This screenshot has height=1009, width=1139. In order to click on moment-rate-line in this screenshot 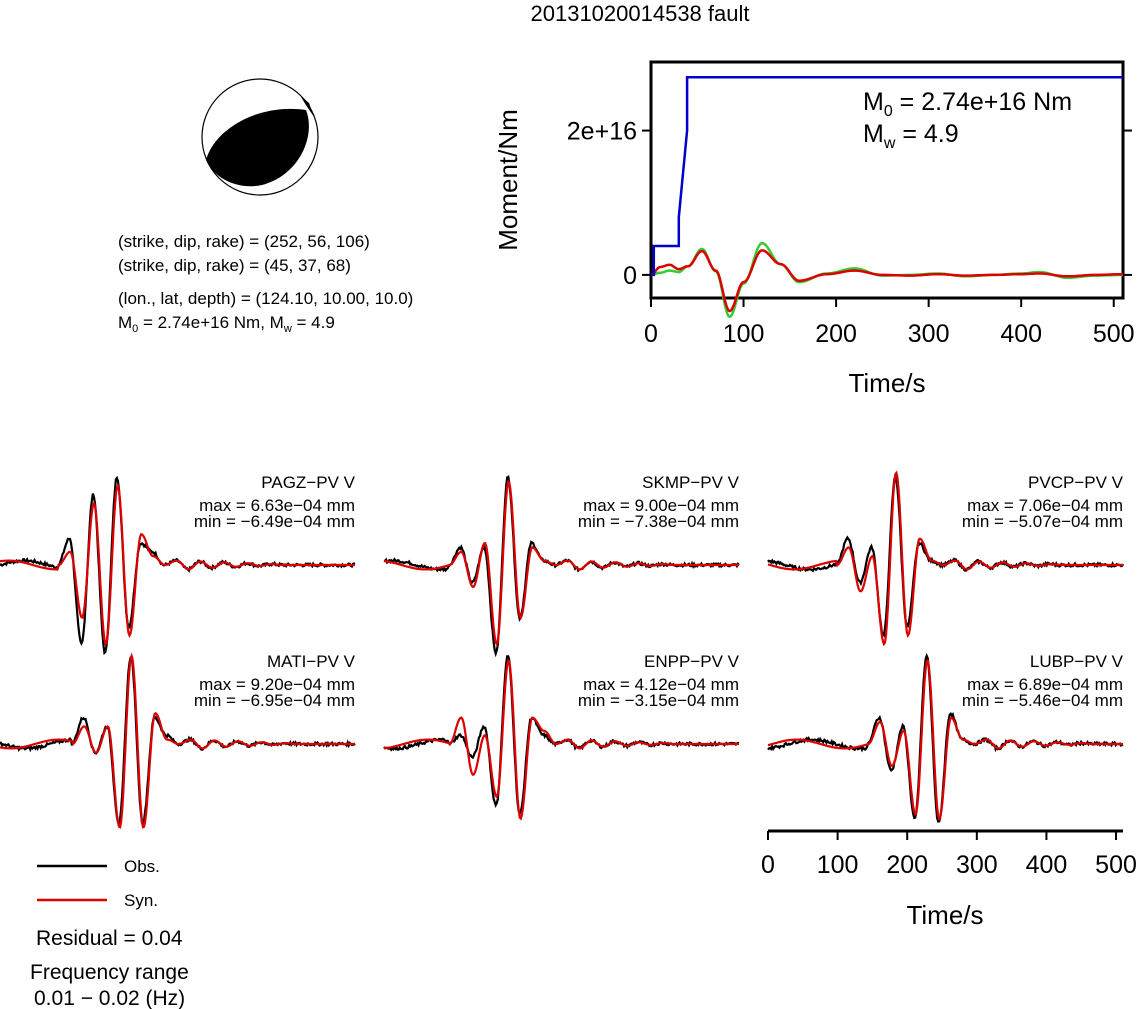, I will do `click(887, 176)`.